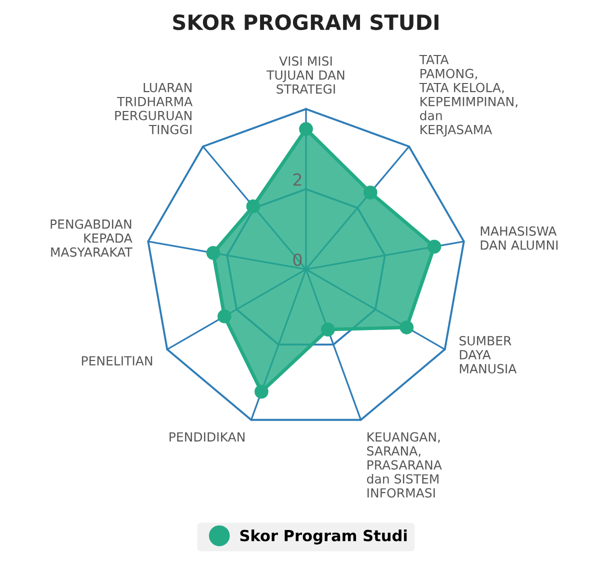 This screenshot has width=612, height=561. Describe the element at coordinates (404, 465) in the screenshot. I see `spoke-label: KEUANGAN, SARANA, PRASARANA dan SISTEM INFORMASI` at that location.